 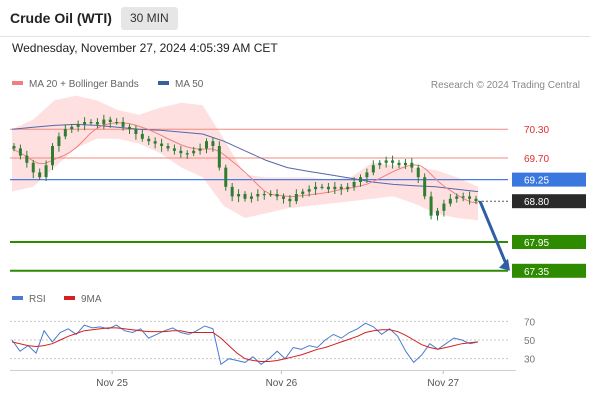 I want to click on header-divider, so click(x=295, y=36).